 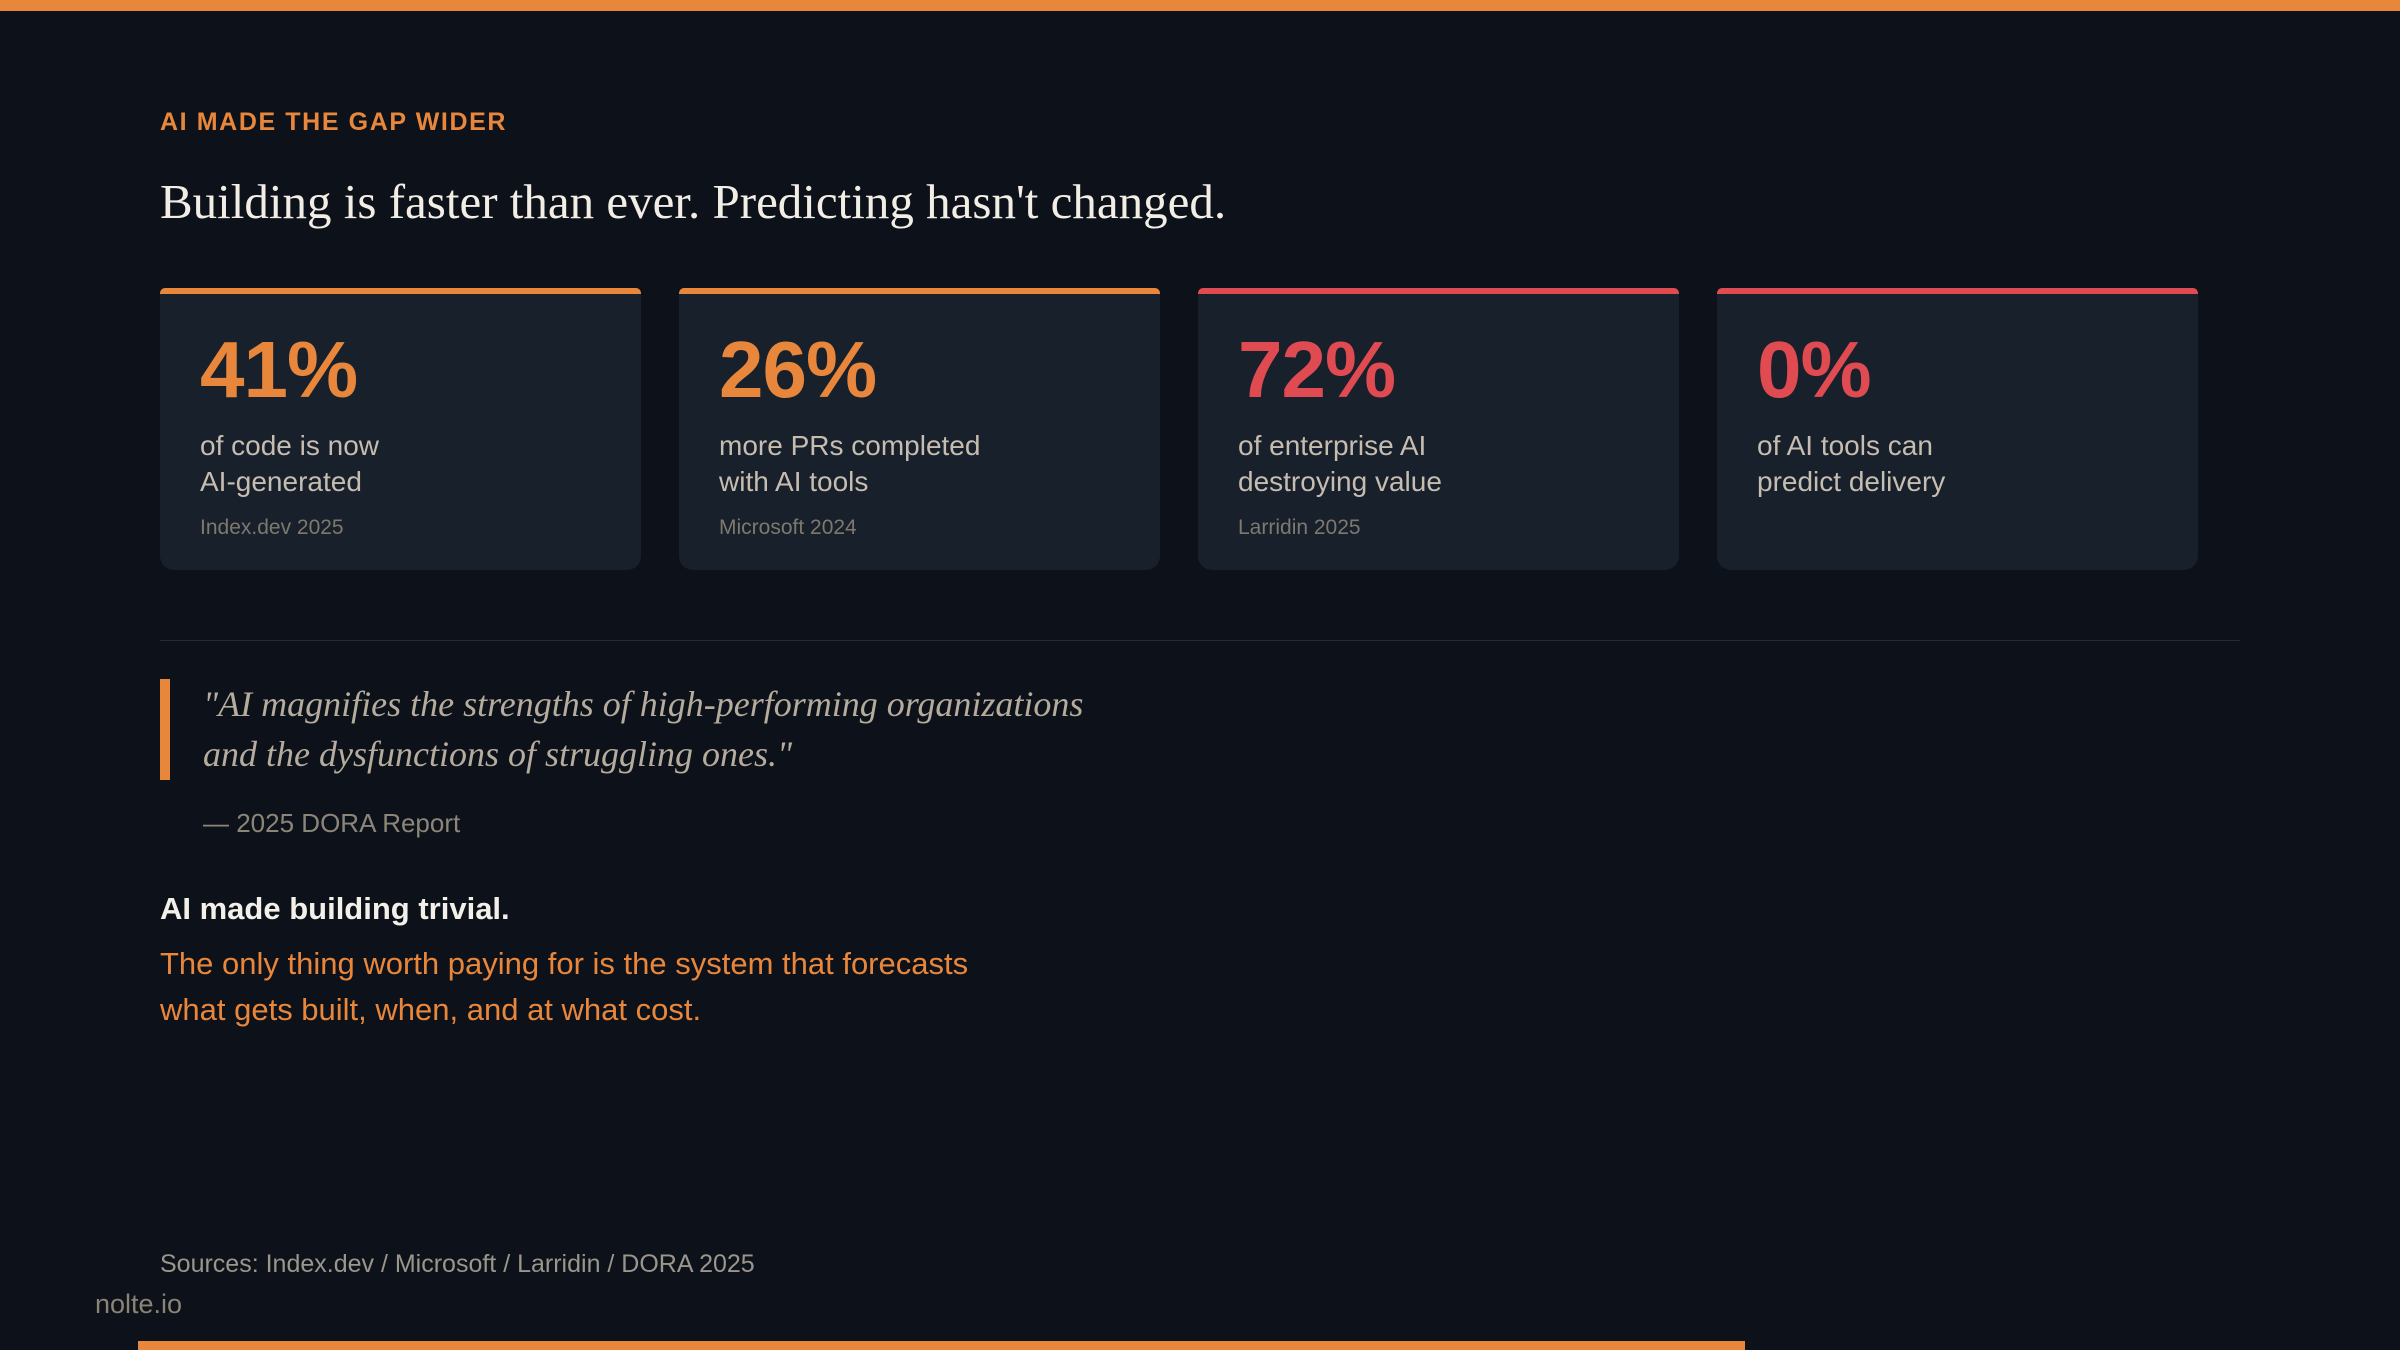 I want to click on stat-description: of AI tools can predict delivery, so click(x=1957, y=464).